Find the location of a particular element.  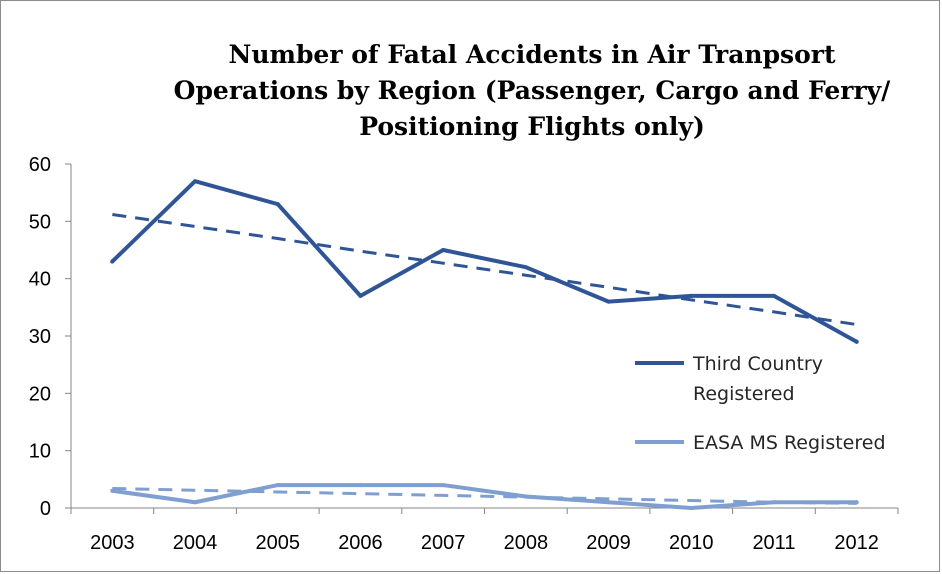

third-country-registered-point-2009 is located at coordinates (608, 301).